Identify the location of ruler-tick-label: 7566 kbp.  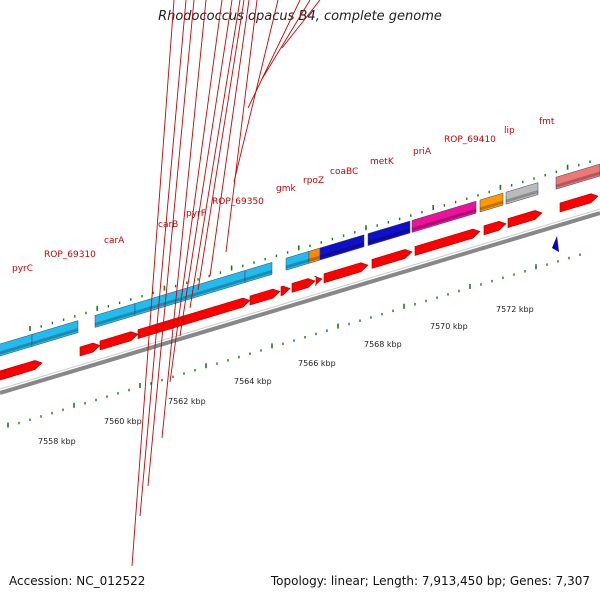
(317, 363).